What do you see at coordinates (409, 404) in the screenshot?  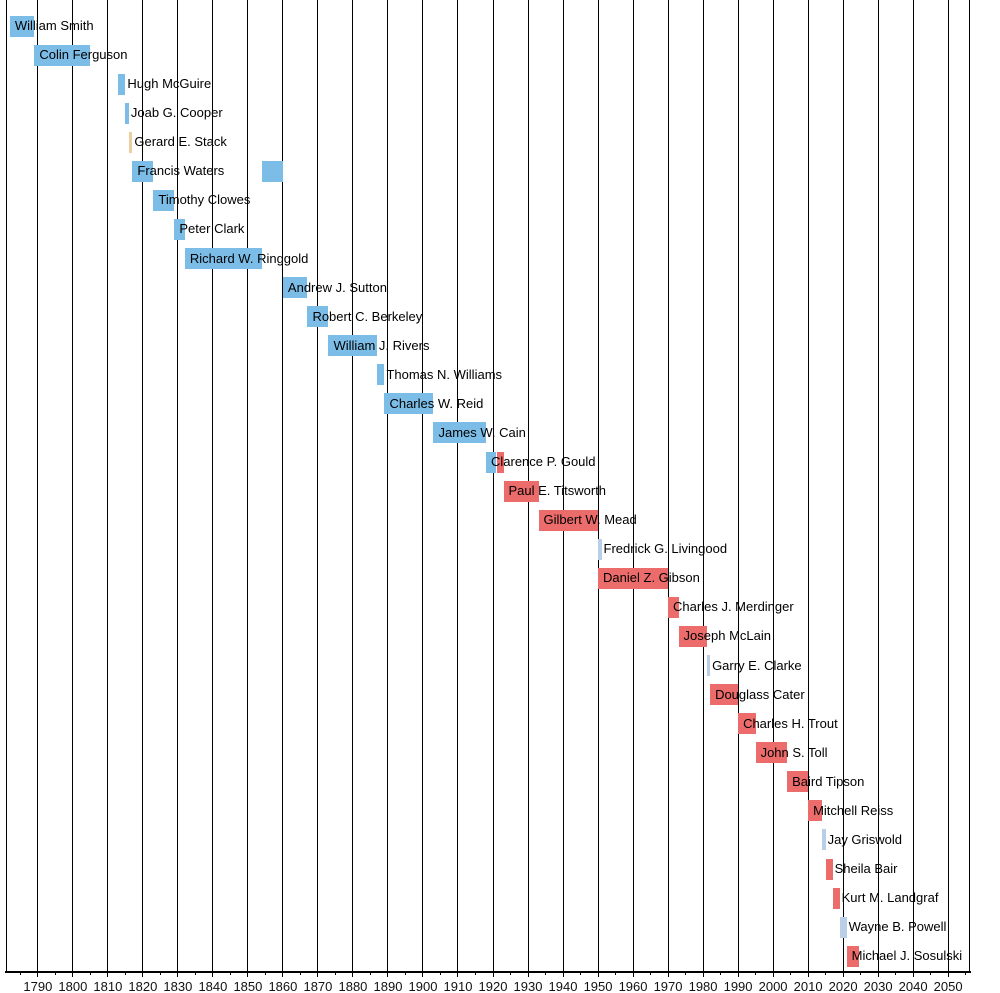 I see `bar-charles-w-reid` at bounding box center [409, 404].